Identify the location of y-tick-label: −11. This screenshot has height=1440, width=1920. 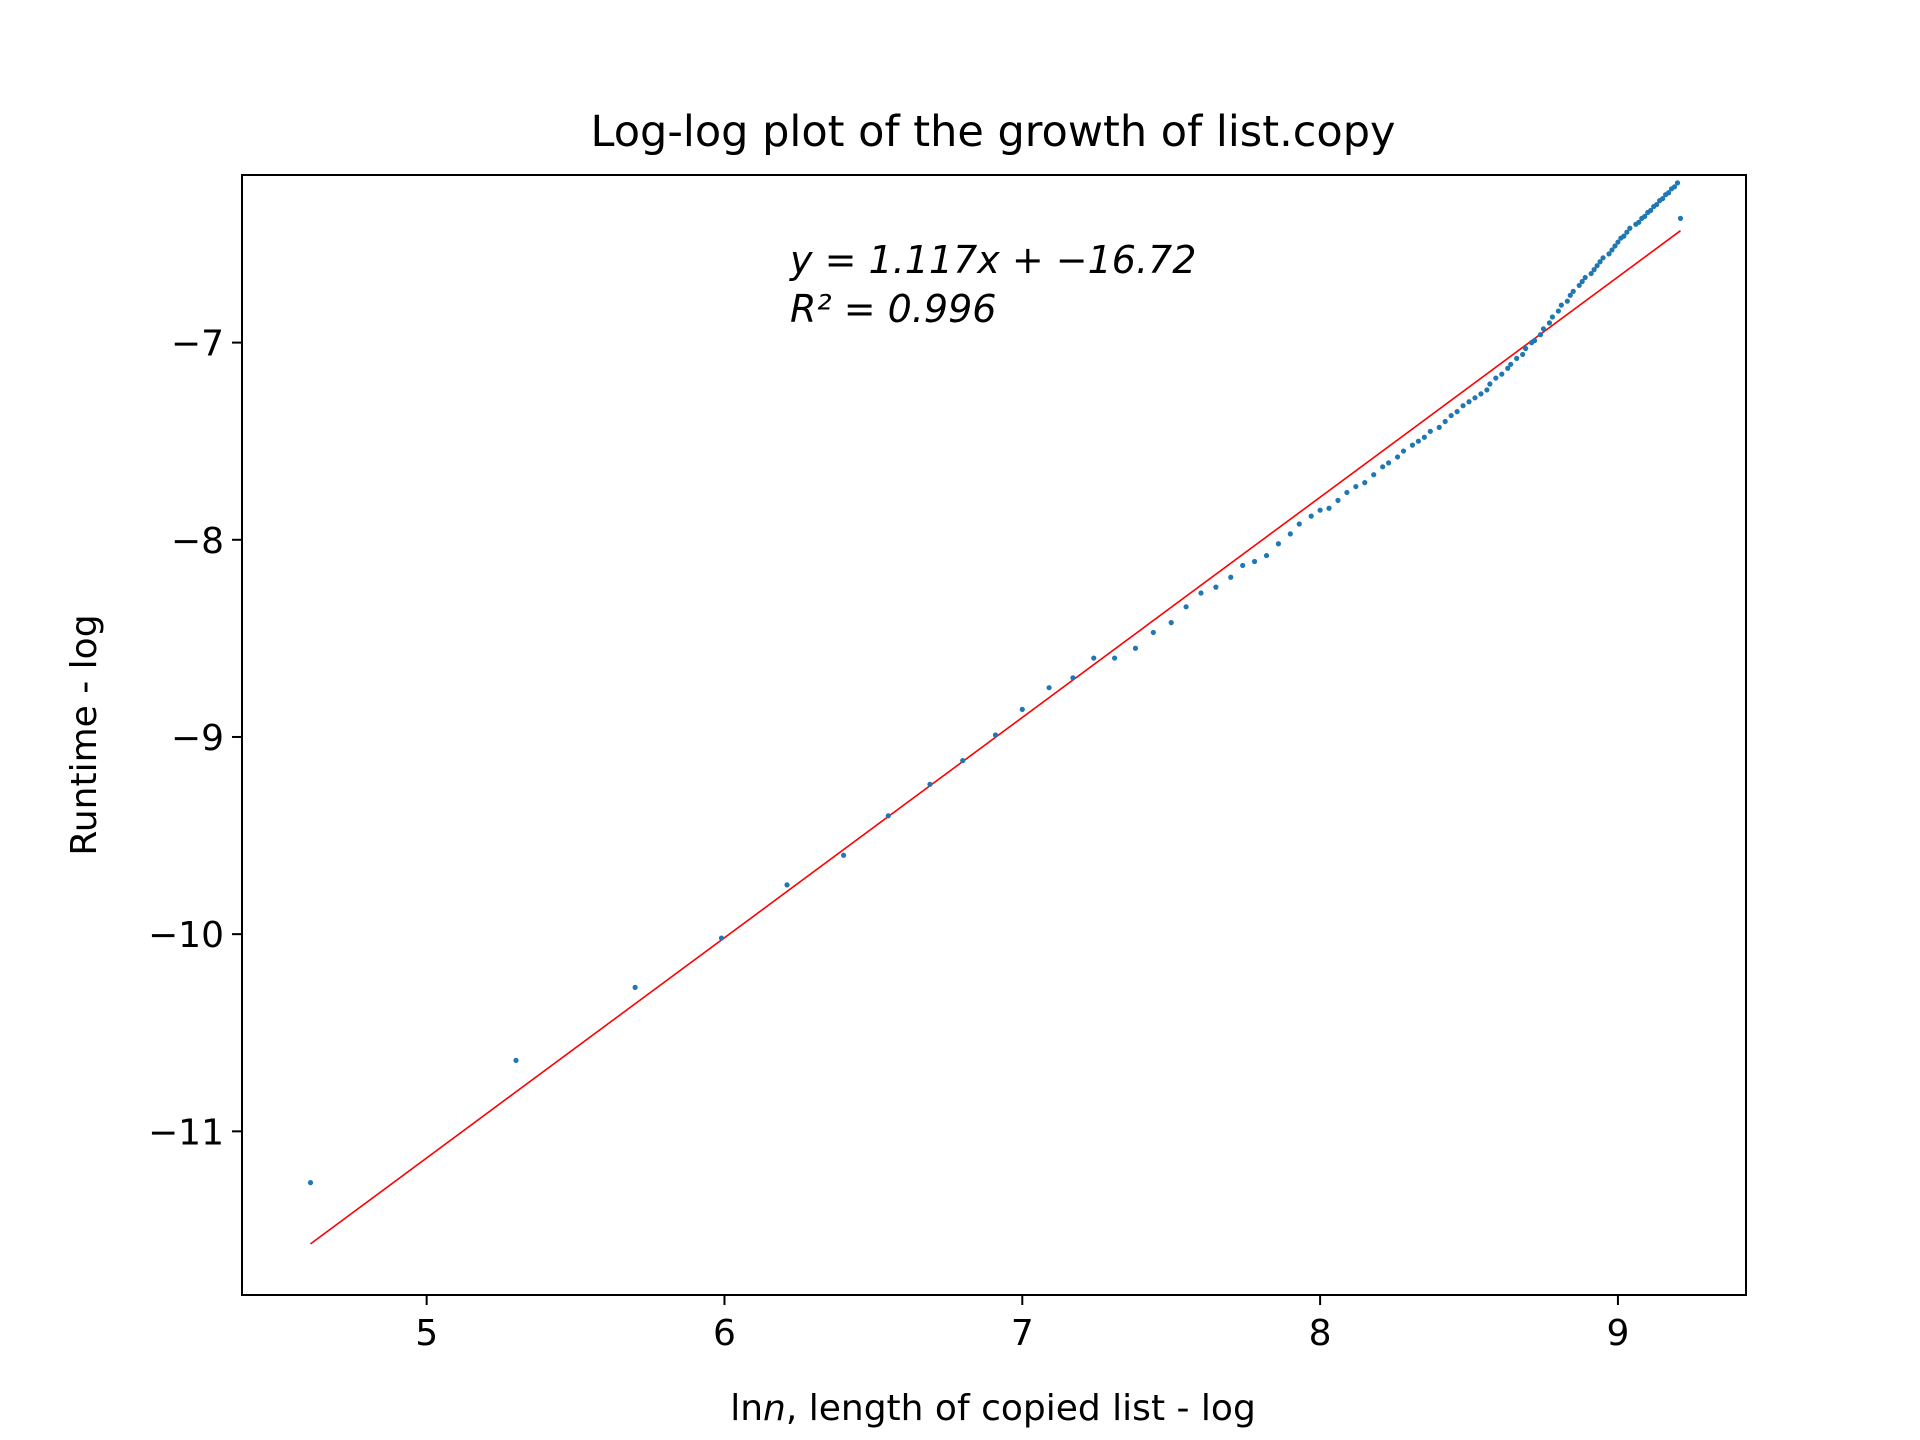
(186, 1132).